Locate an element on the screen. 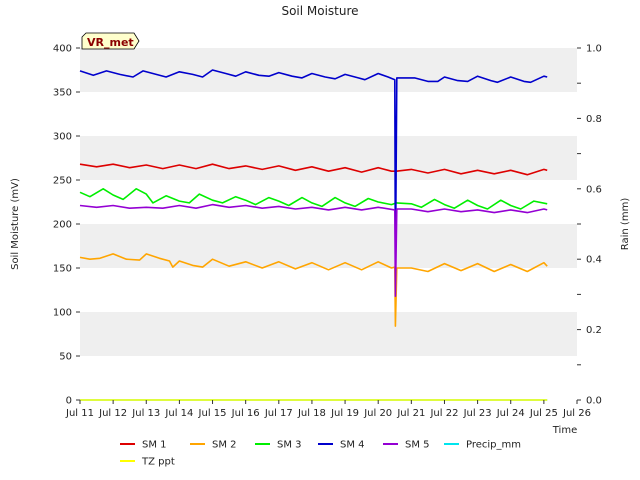 Image resolution: width=640 pixels, height=480 pixels. x-tick-label: Jul 21 is located at coordinates (410, 413).